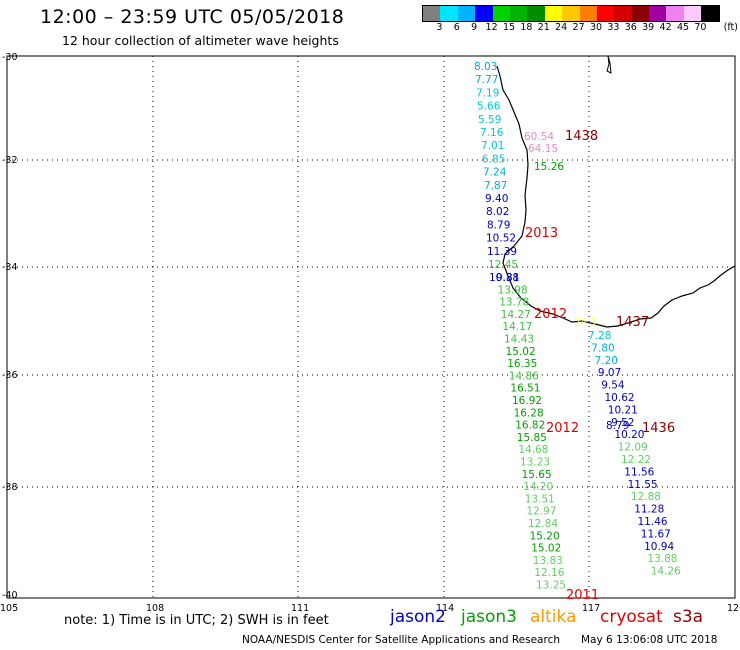 This screenshot has width=740, height=650. I want to click on legend-unit: (ft), so click(730, 27).